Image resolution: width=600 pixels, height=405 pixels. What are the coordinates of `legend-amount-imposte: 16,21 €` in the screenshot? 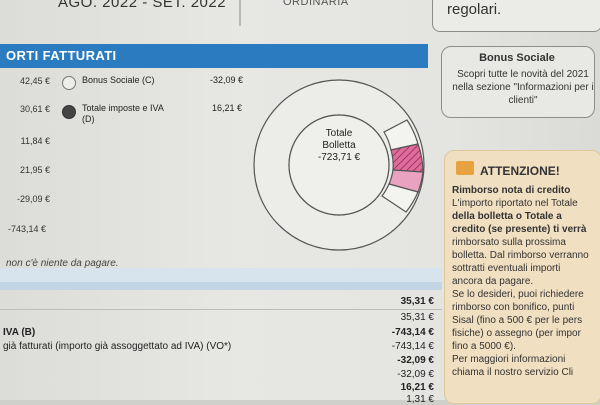 It's located at (227, 108).